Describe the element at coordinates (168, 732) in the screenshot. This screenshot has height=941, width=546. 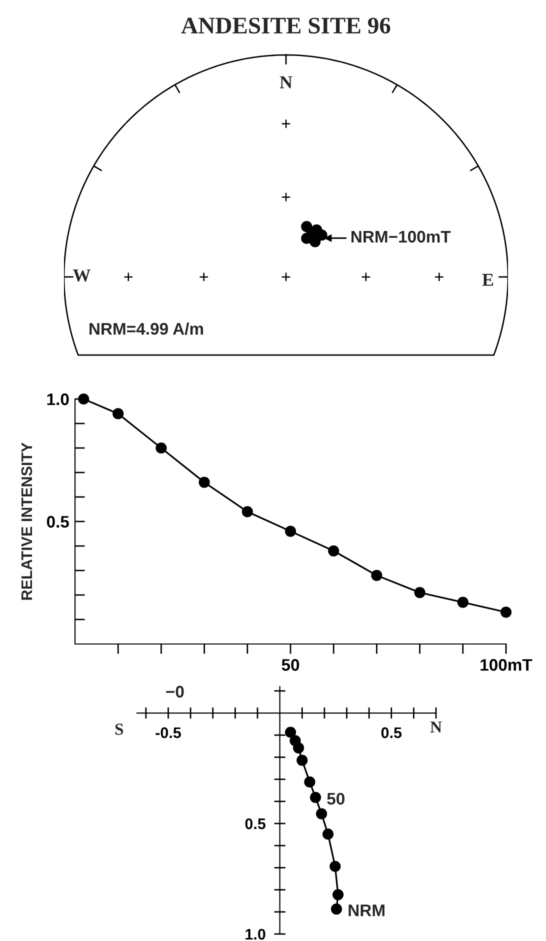
I see `x-tick-label: -0.5` at that location.